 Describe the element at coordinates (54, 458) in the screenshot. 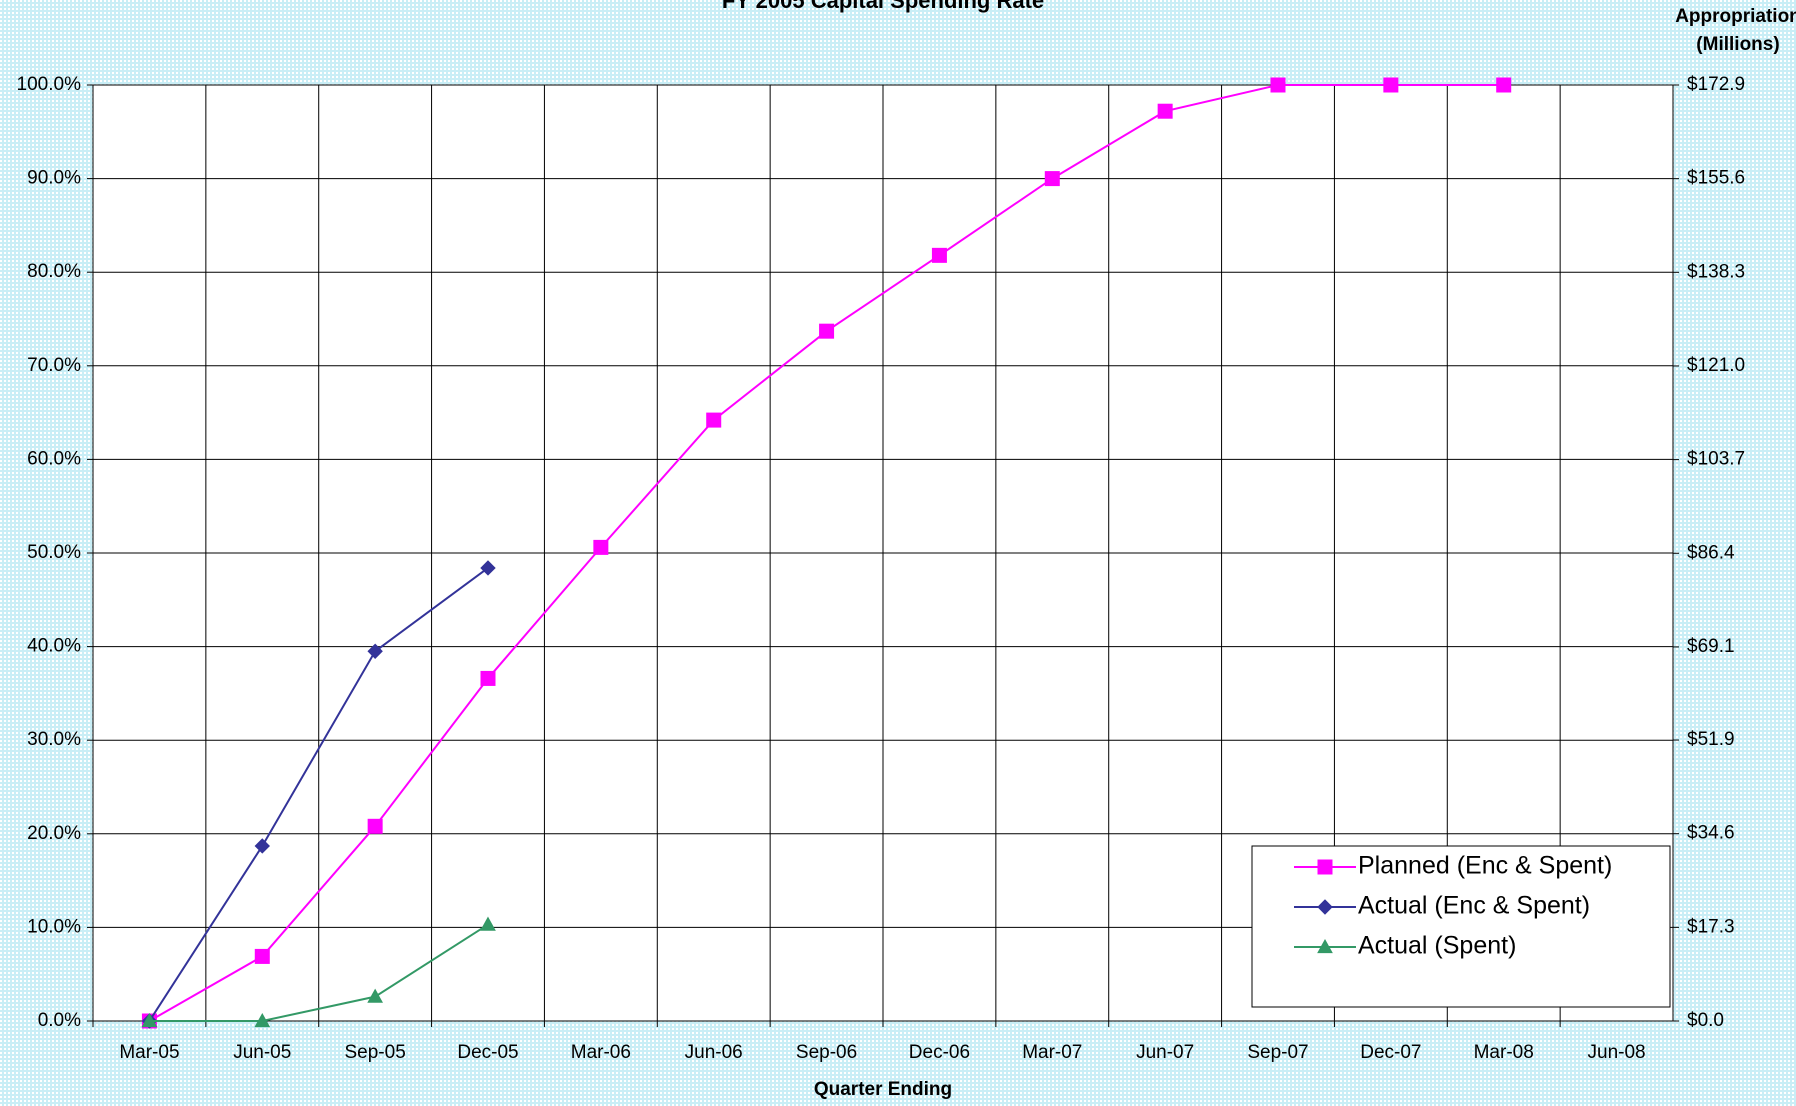

I see `y-tick-label: 60.0%` at that location.